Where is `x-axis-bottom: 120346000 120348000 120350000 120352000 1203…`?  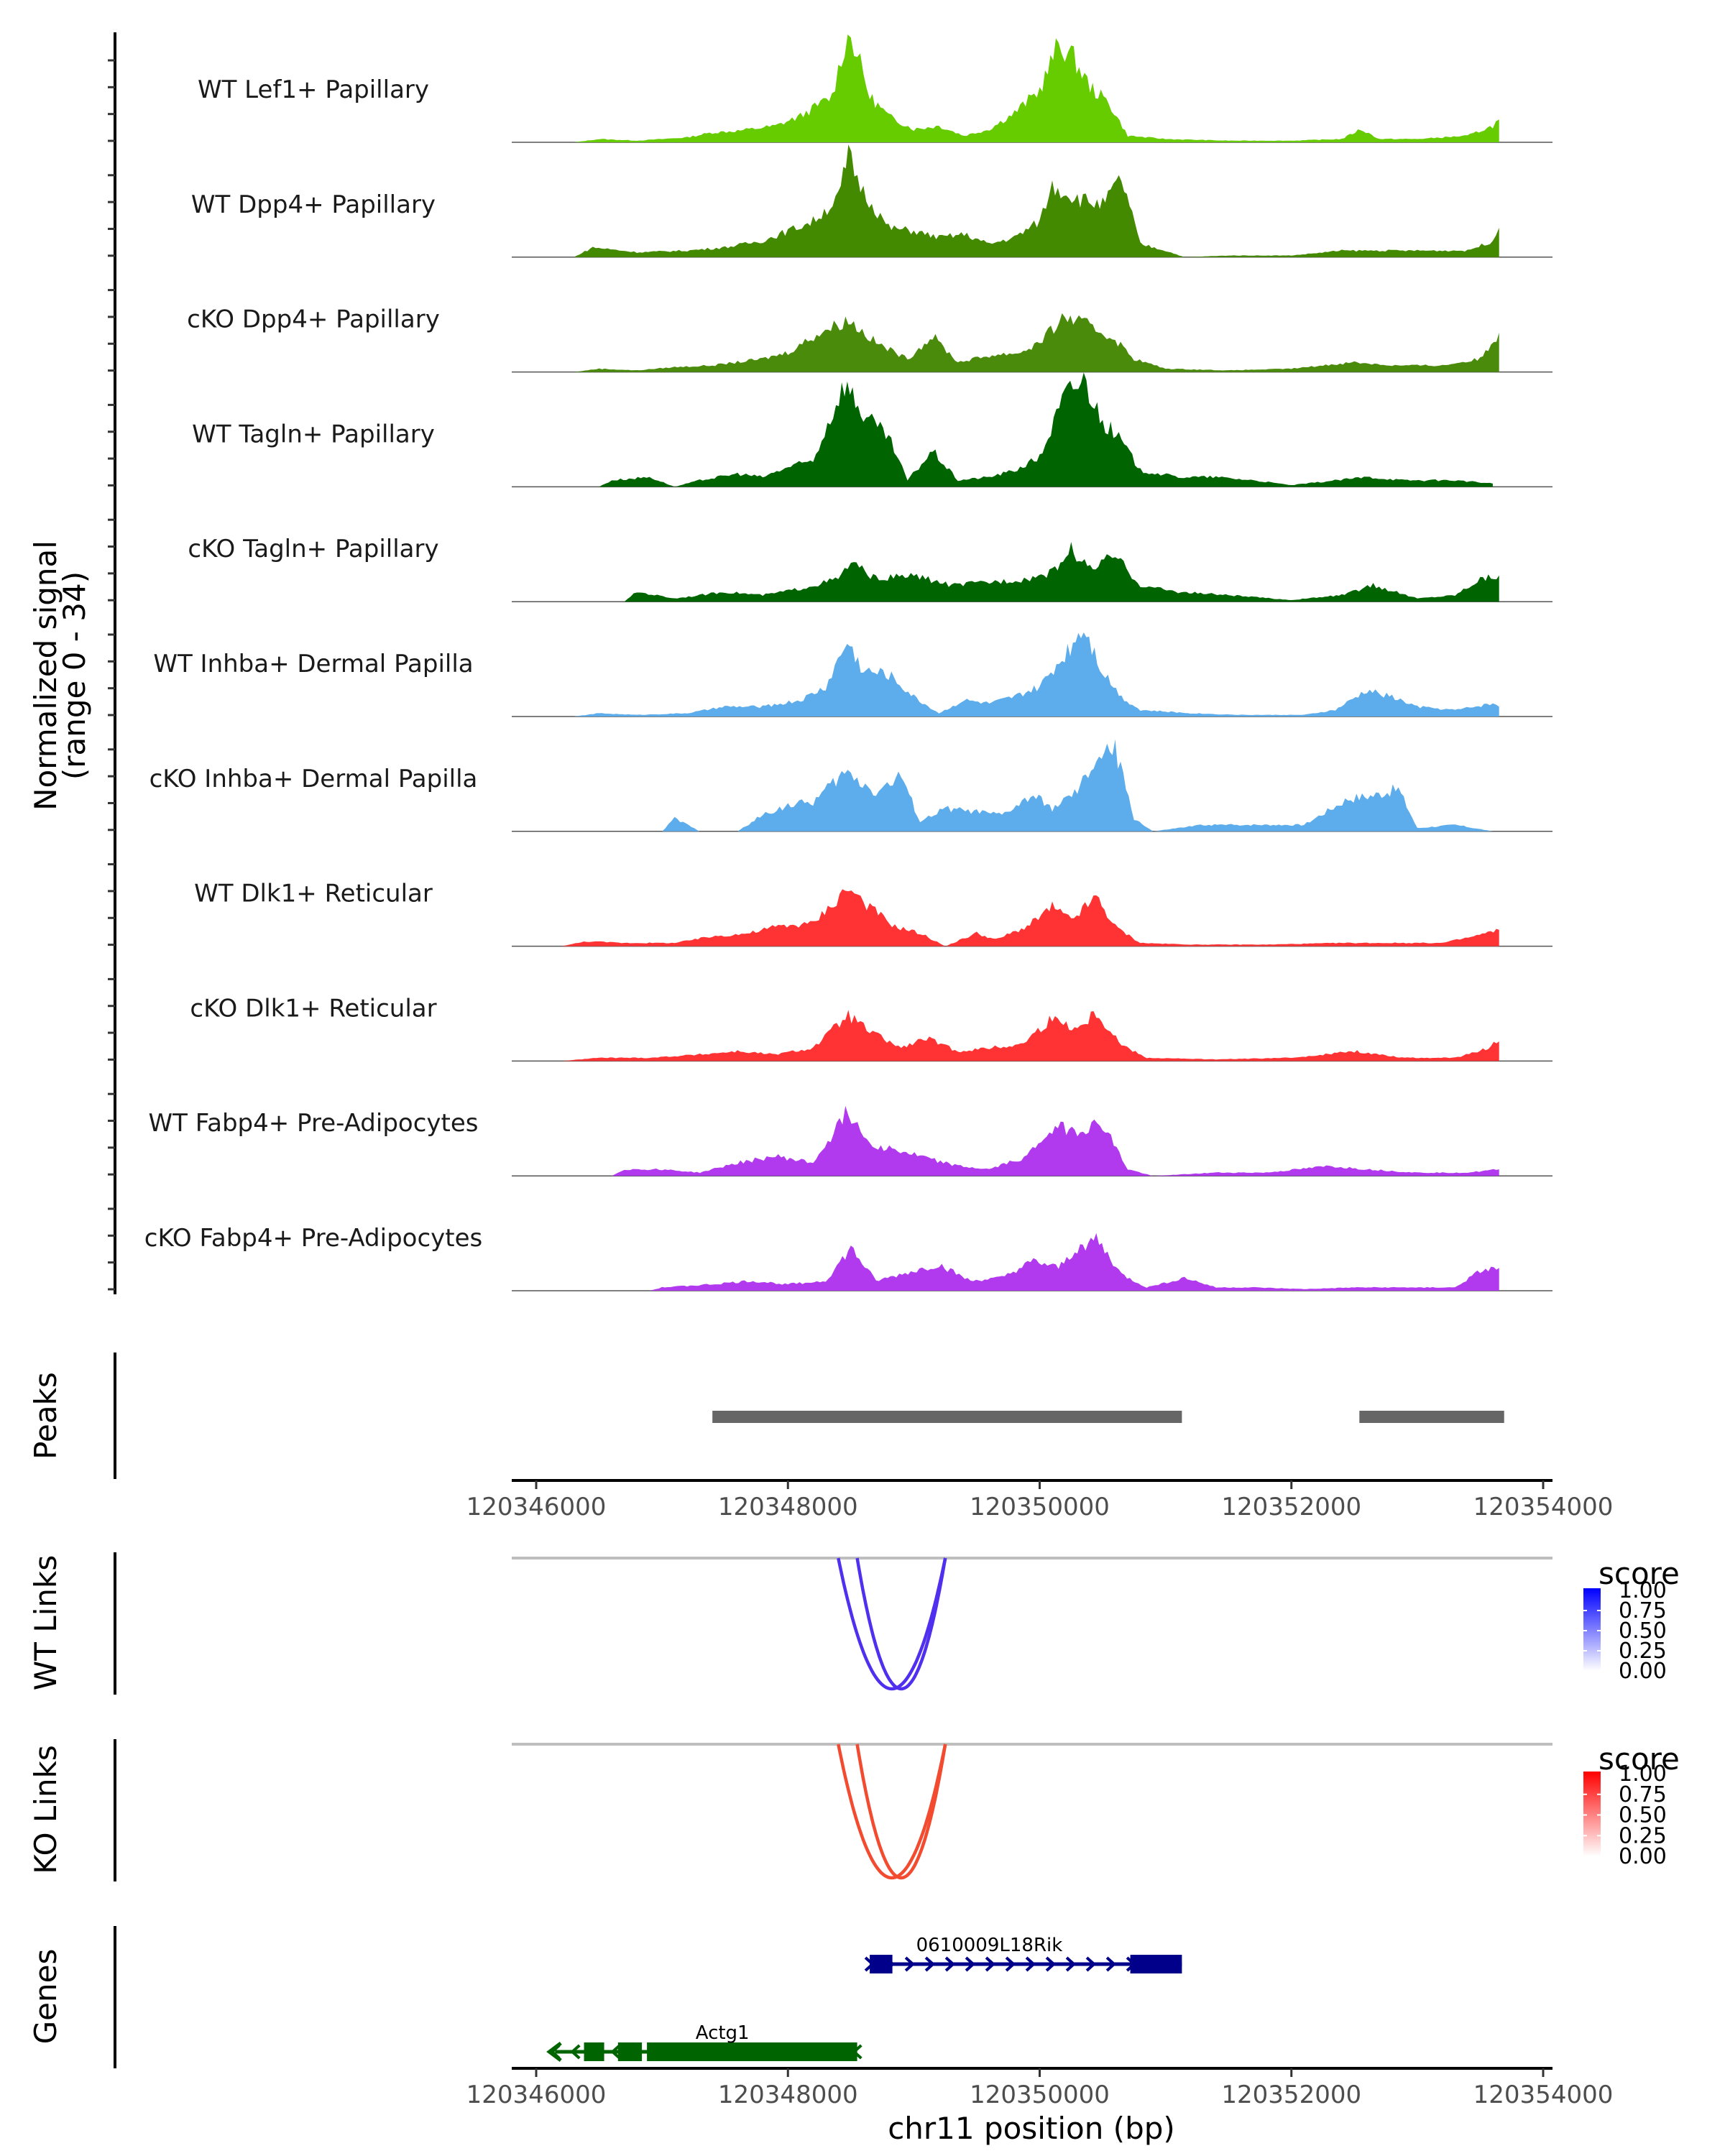 x-axis-bottom: 120346000 120348000 120350000 120352000 1203… is located at coordinates (1040, 2088).